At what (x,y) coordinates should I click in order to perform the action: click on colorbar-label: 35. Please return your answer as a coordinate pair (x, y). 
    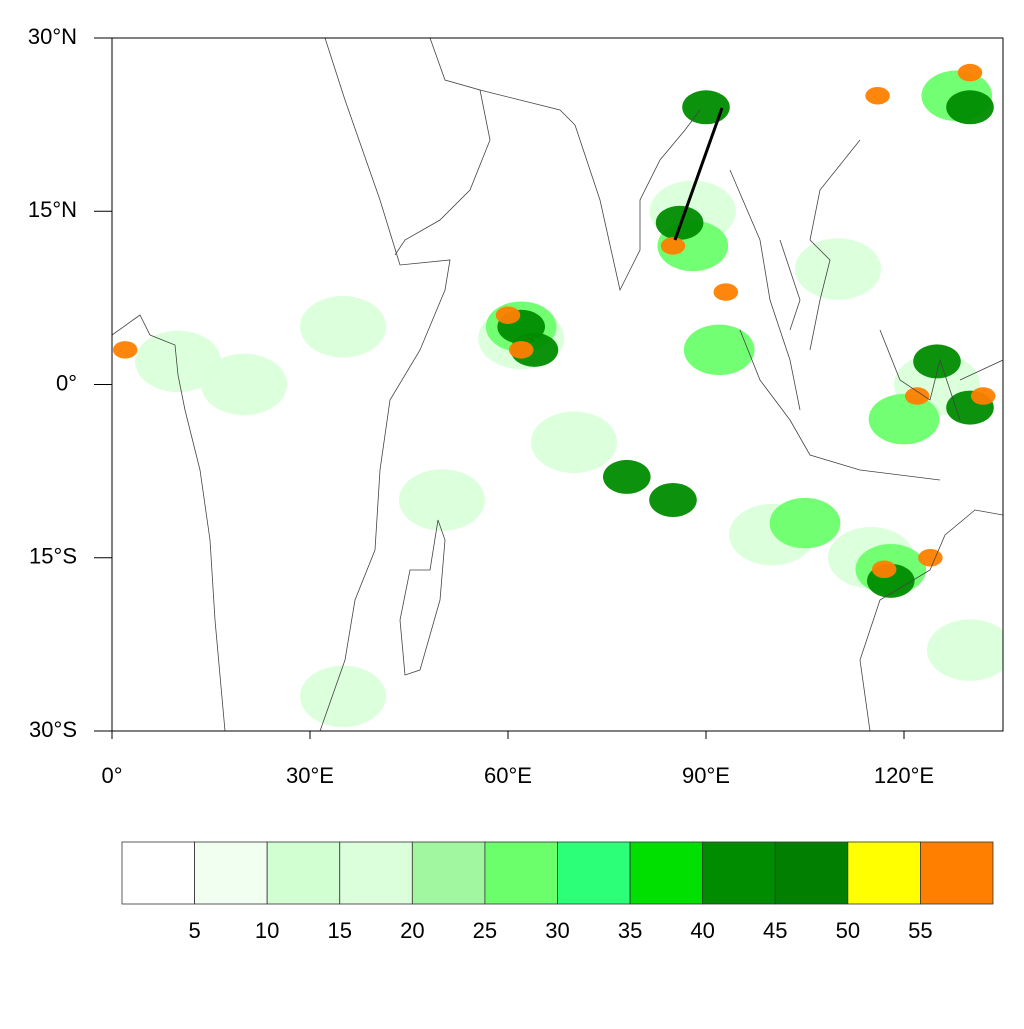
    Looking at the image, I should click on (630, 930).